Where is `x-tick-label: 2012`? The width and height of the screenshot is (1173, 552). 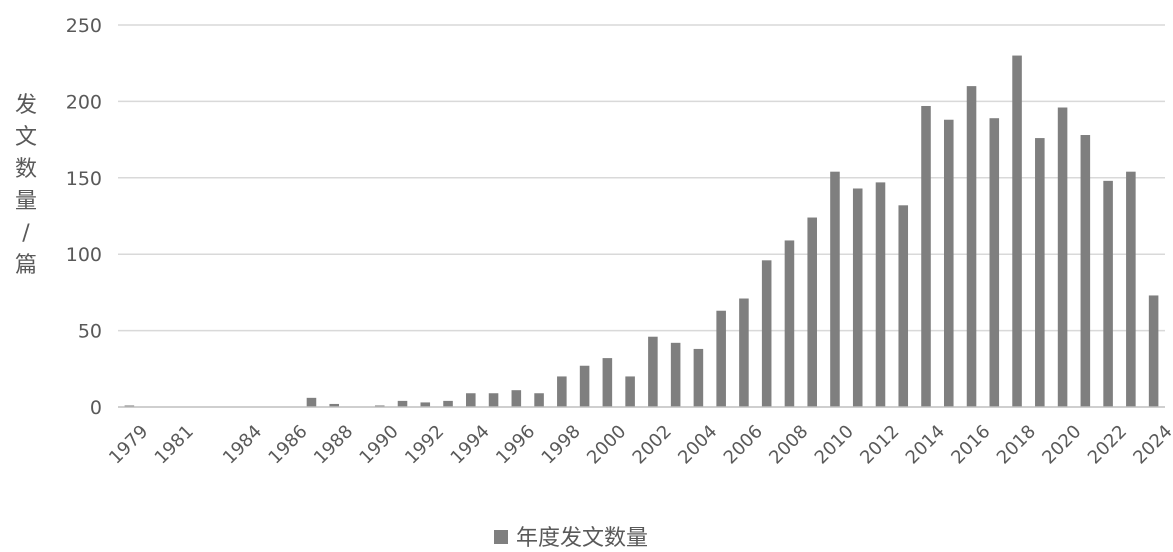 x-tick-label: 2012 is located at coordinates (879, 444).